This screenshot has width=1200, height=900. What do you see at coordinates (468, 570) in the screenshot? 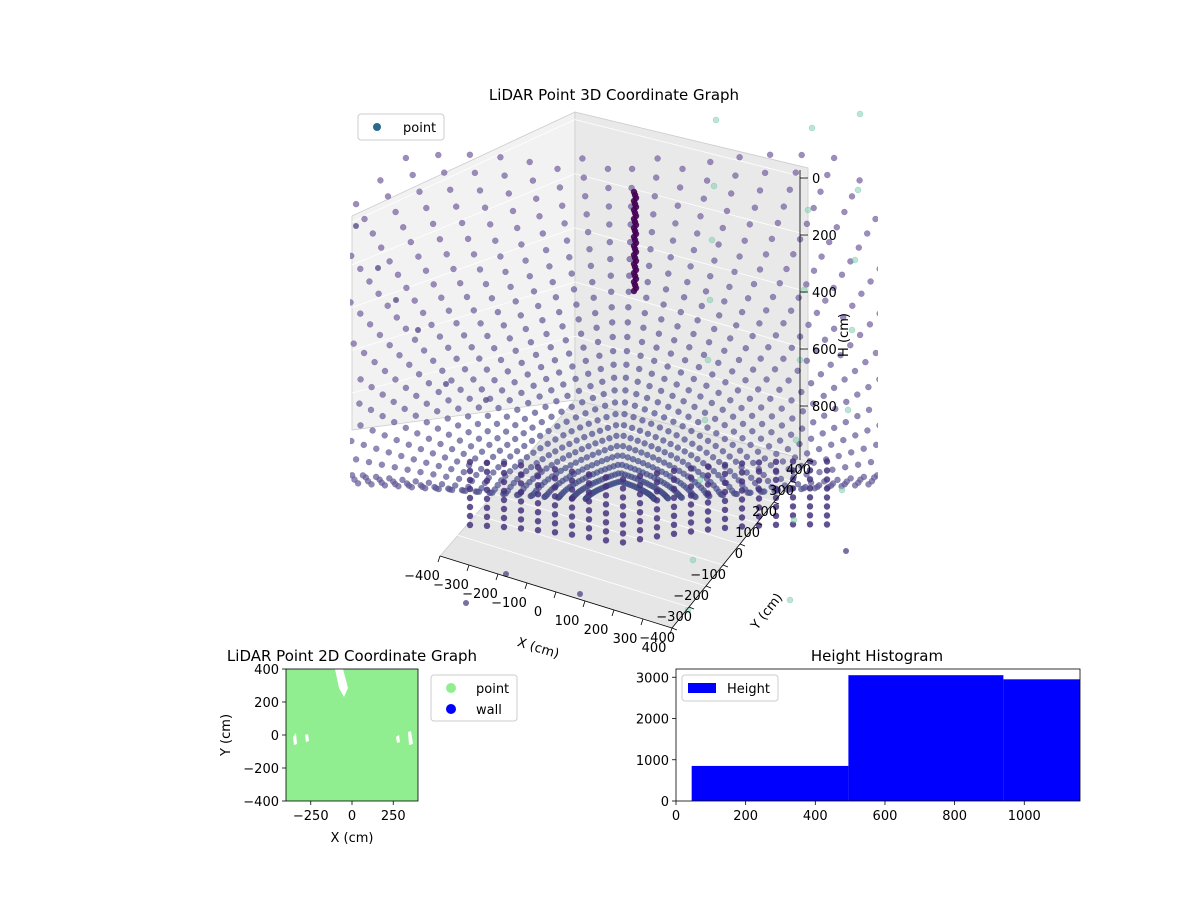
I see `grid-line-x` at bounding box center [468, 570].